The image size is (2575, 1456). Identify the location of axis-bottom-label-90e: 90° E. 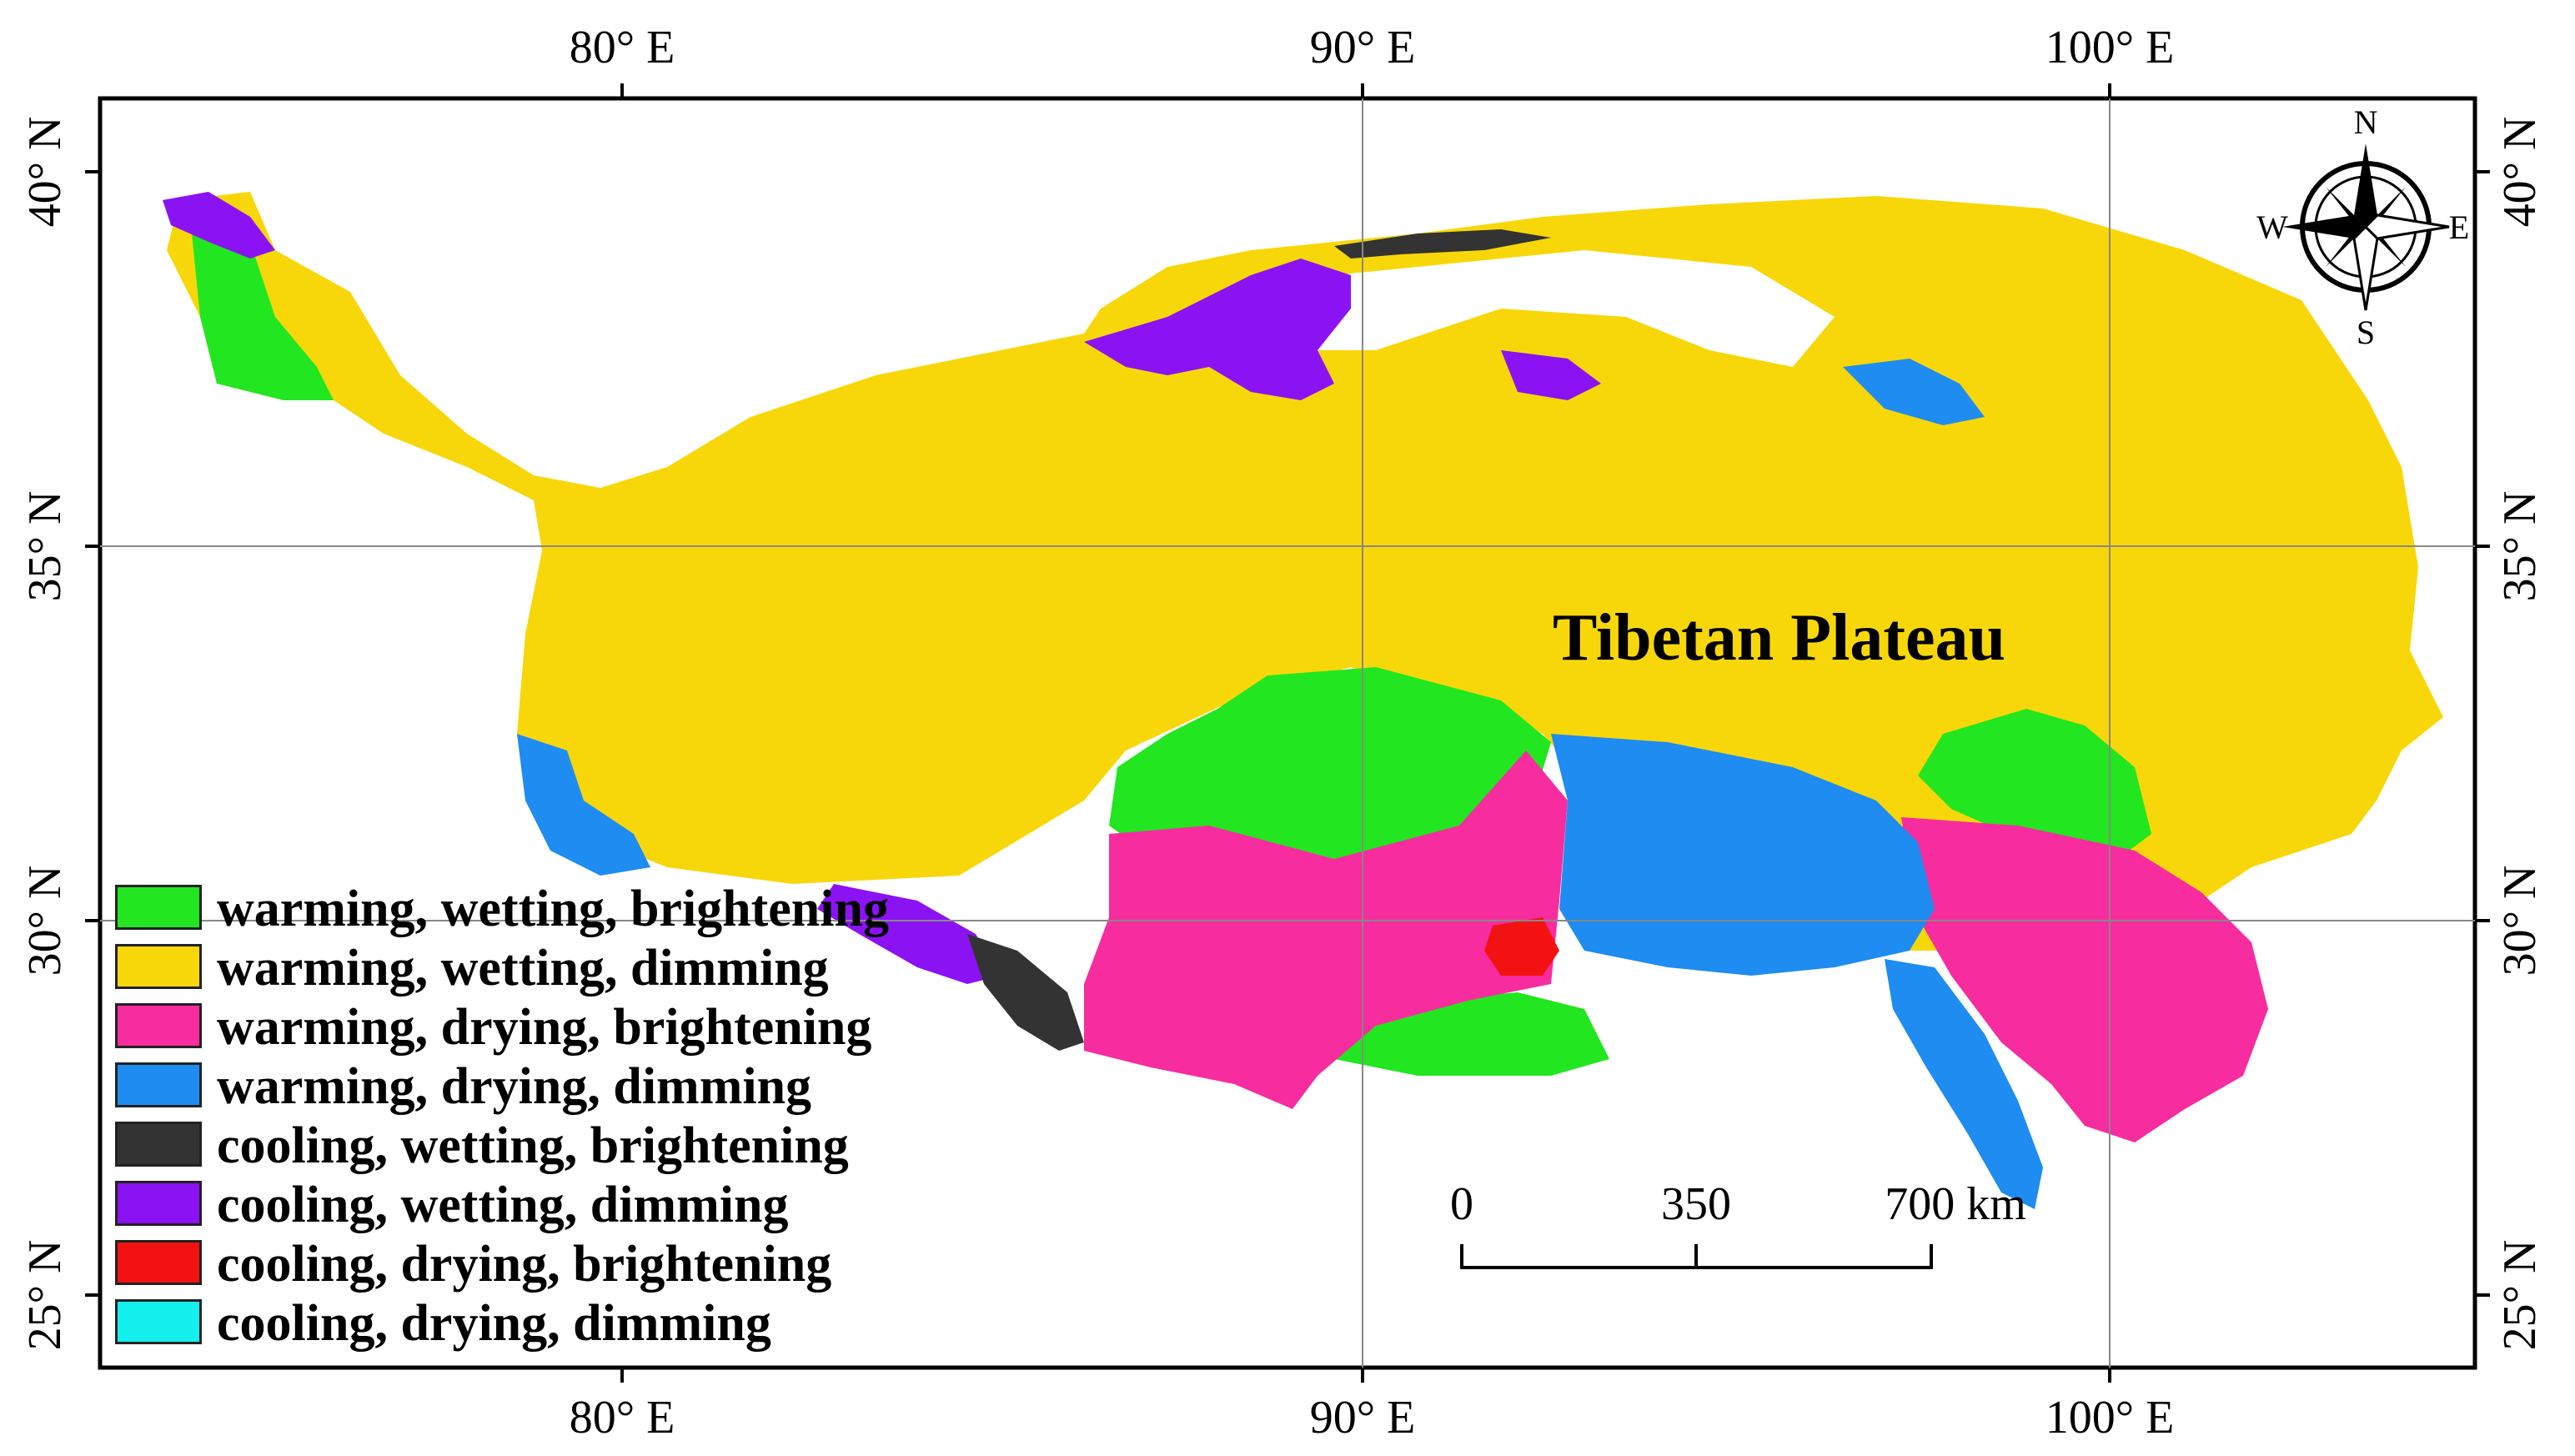
(1363, 1417).